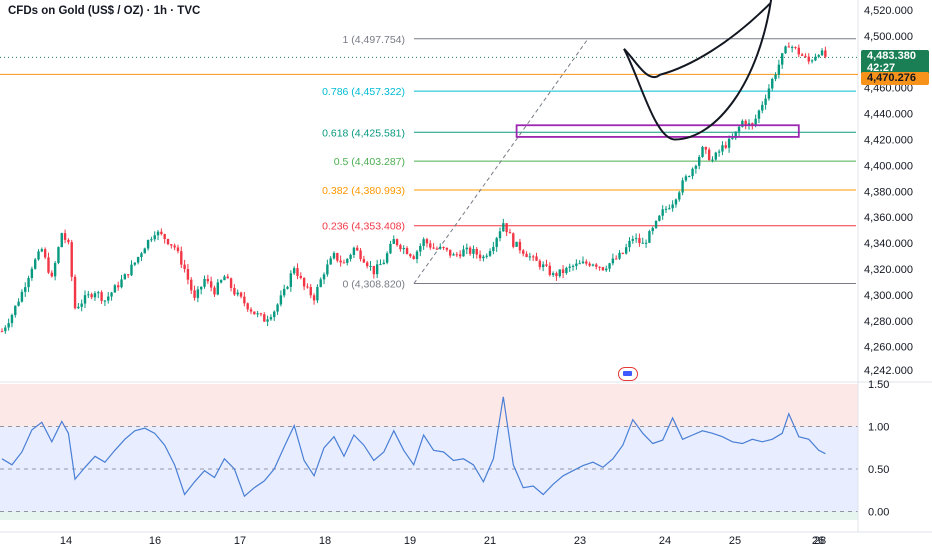 This screenshot has height=550, width=932. I want to click on rsi-overbought-zone, so click(429, 405).